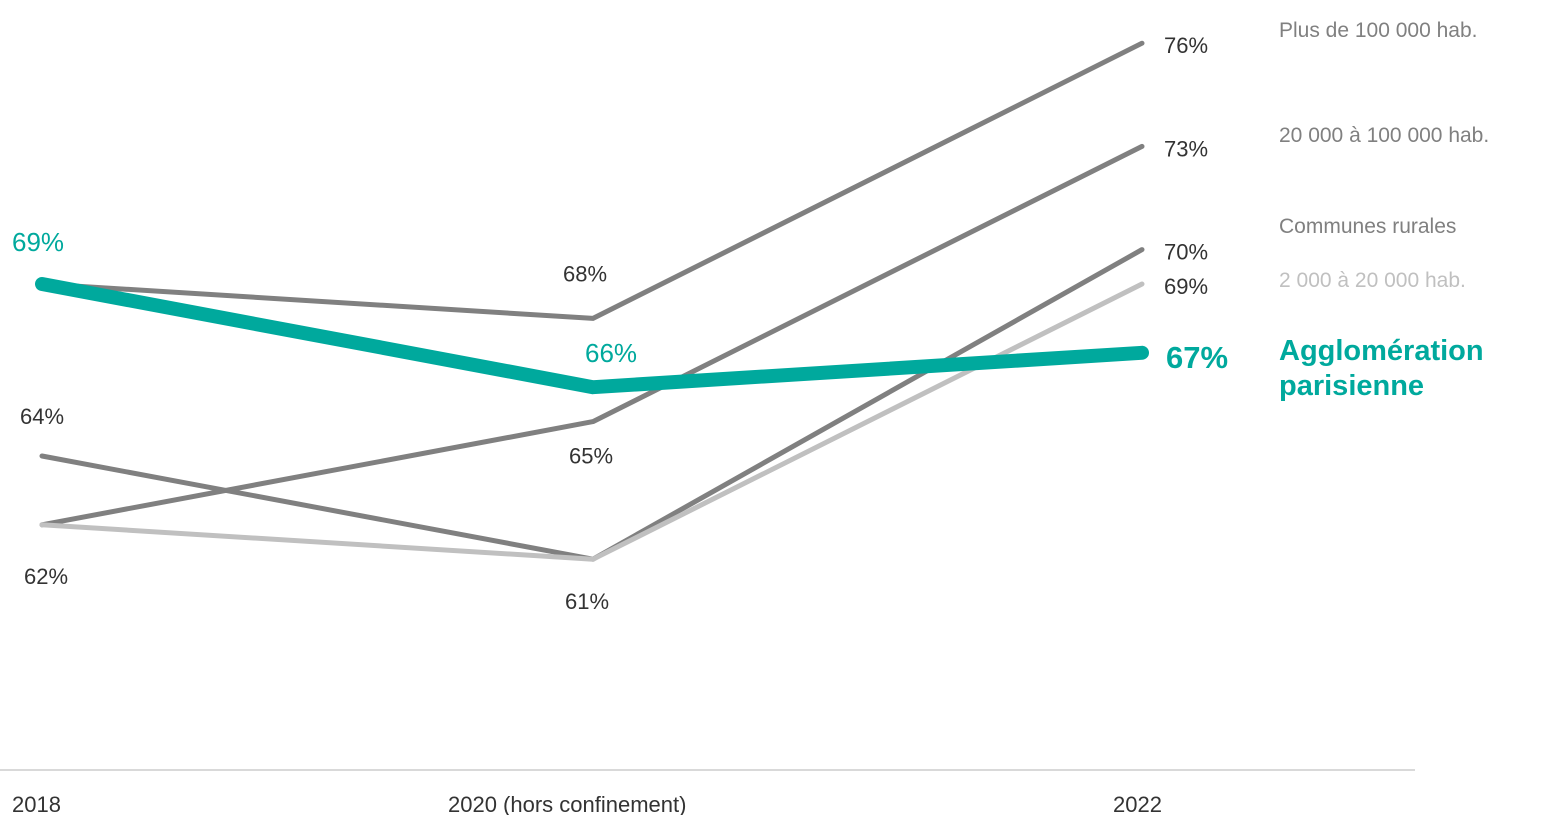 The width and height of the screenshot is (1544, 815). Describe the element at coordinates (36, 803) in the screenshot. I see `x-tick-label-0: 2018` at that location.